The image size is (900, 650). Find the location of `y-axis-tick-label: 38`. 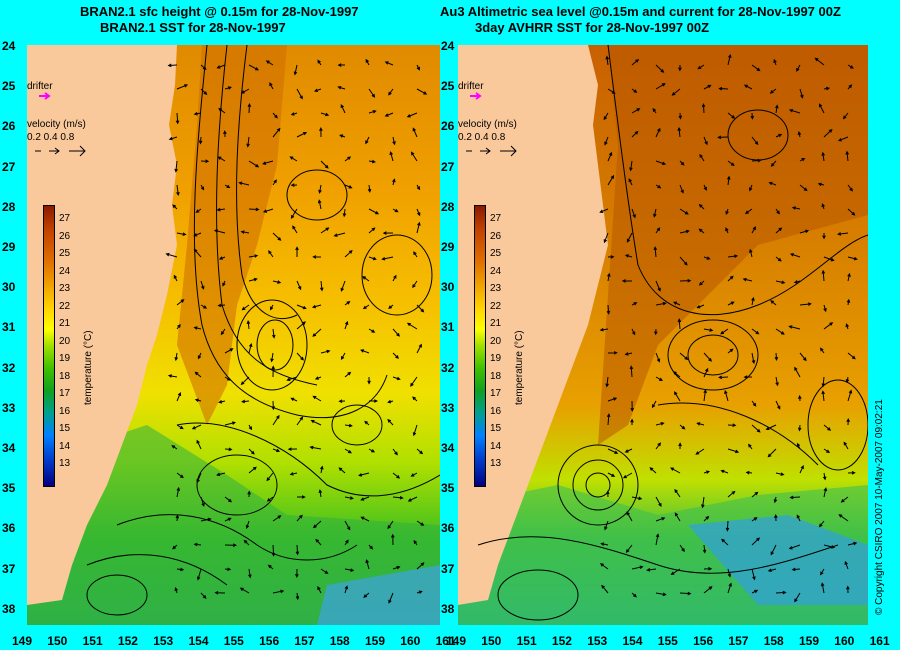

y-axis-tick-label: 38 is located at coordinates (448, 608).